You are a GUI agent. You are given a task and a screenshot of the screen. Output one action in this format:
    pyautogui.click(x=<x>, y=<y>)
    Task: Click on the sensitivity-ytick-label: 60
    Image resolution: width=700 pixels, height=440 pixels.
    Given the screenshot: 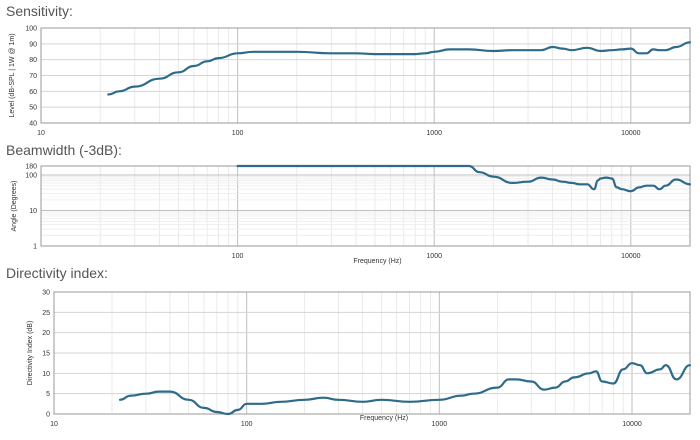 What is the action you would take?
    pyautogui.click(x=33, y=92)
    